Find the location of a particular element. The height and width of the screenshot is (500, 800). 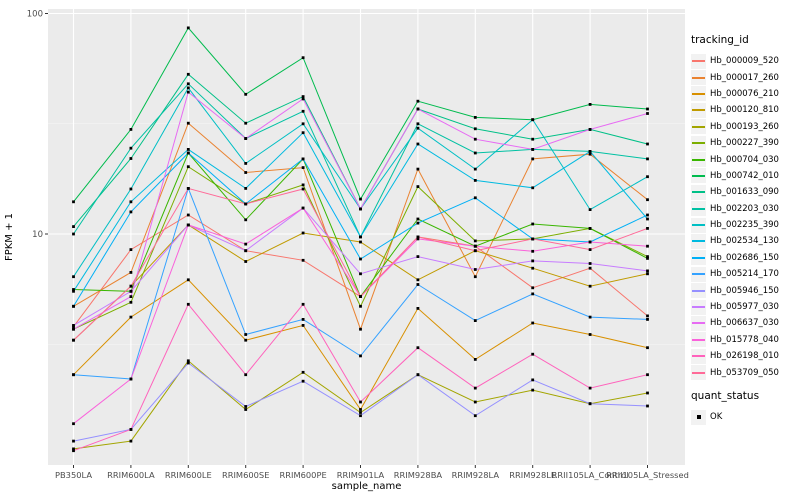

legend-item-label: Hb_053709_050 is located at coordinates (744, 372).